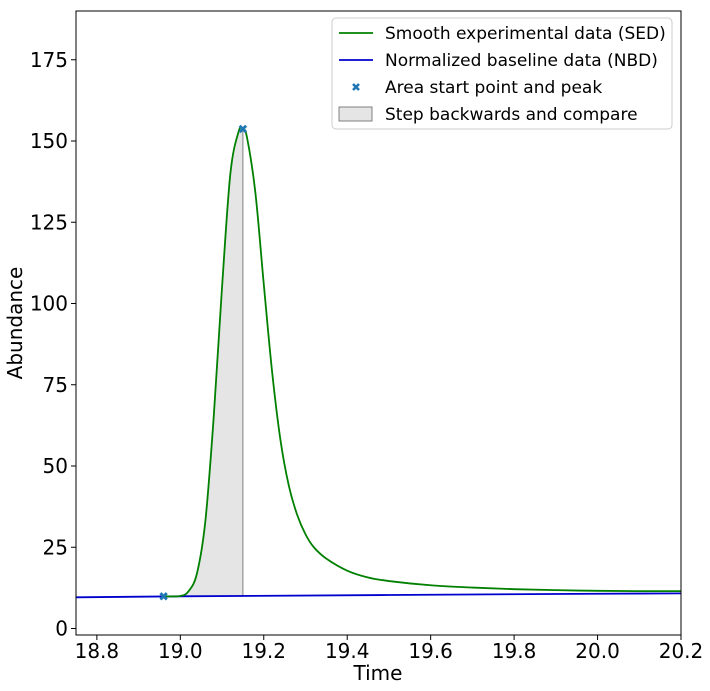 This screenshot has width=710, height=691. I want to click on x-axis: 18.8 19.0 19.2 19.4 19.6 19.8 20.0 20.2, so click(389, 649).